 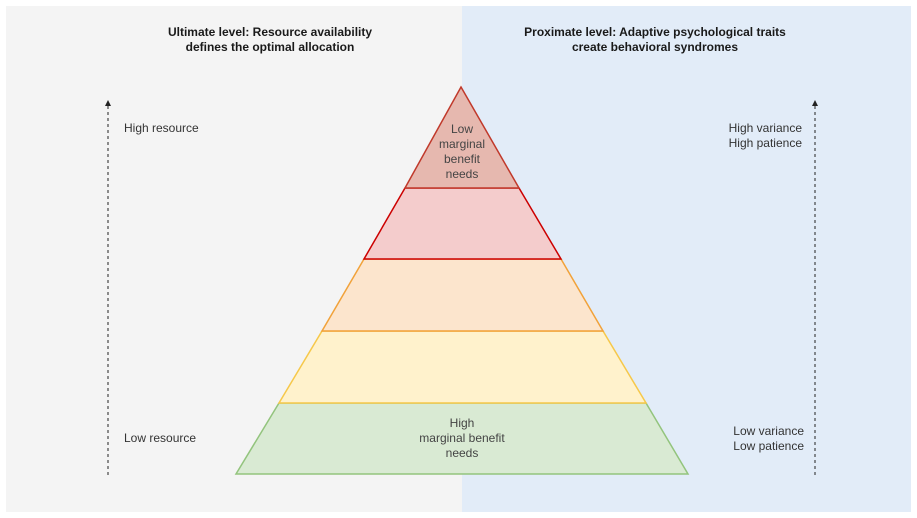 I want to click on pyramid-tier-second, so click(x=462, y=223).